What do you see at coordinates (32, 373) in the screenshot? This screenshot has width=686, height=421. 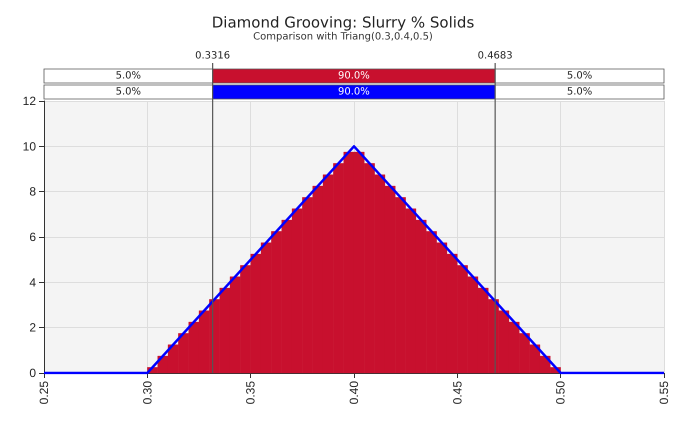 I see `y-tick-label: 0` at bounding box center [32, 373].